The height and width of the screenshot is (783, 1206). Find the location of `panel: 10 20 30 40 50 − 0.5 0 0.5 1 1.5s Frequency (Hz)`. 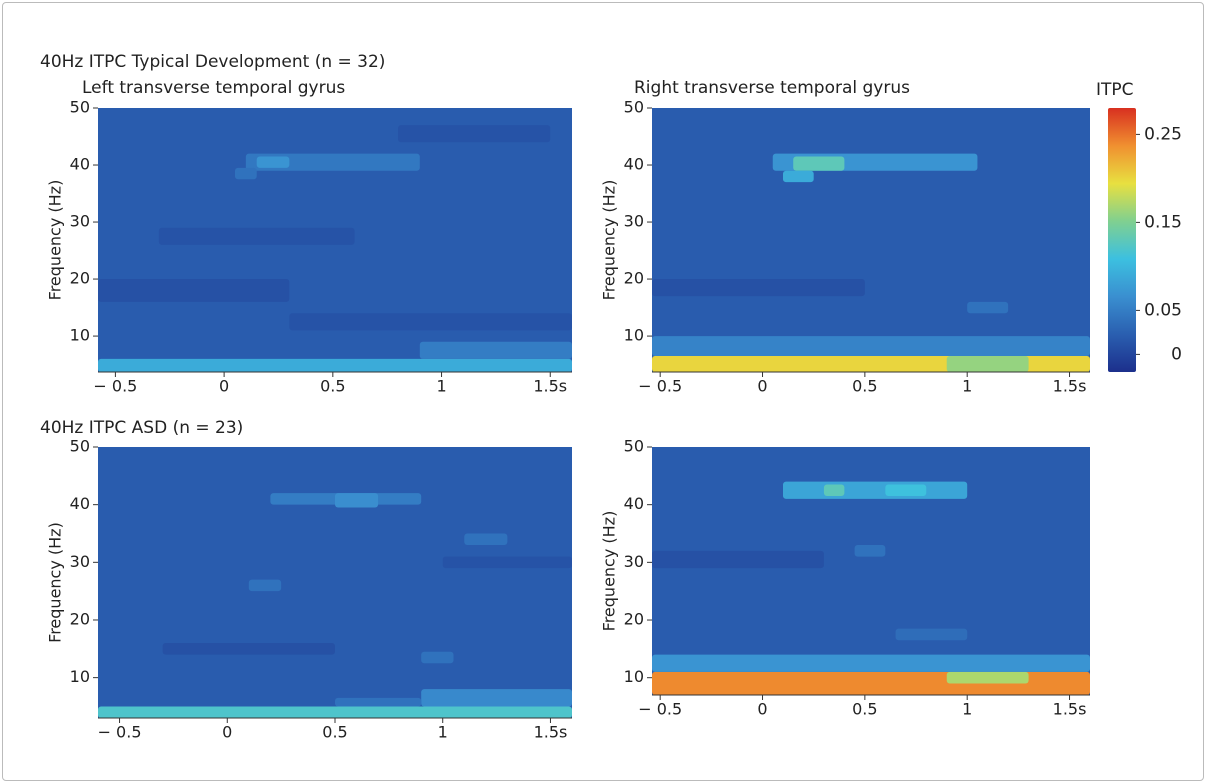

panel: 10 20 30 40 50 − 0.5 0 0.5 1 1.5s Frequency (Hz) is located at coordinates (845, 578).